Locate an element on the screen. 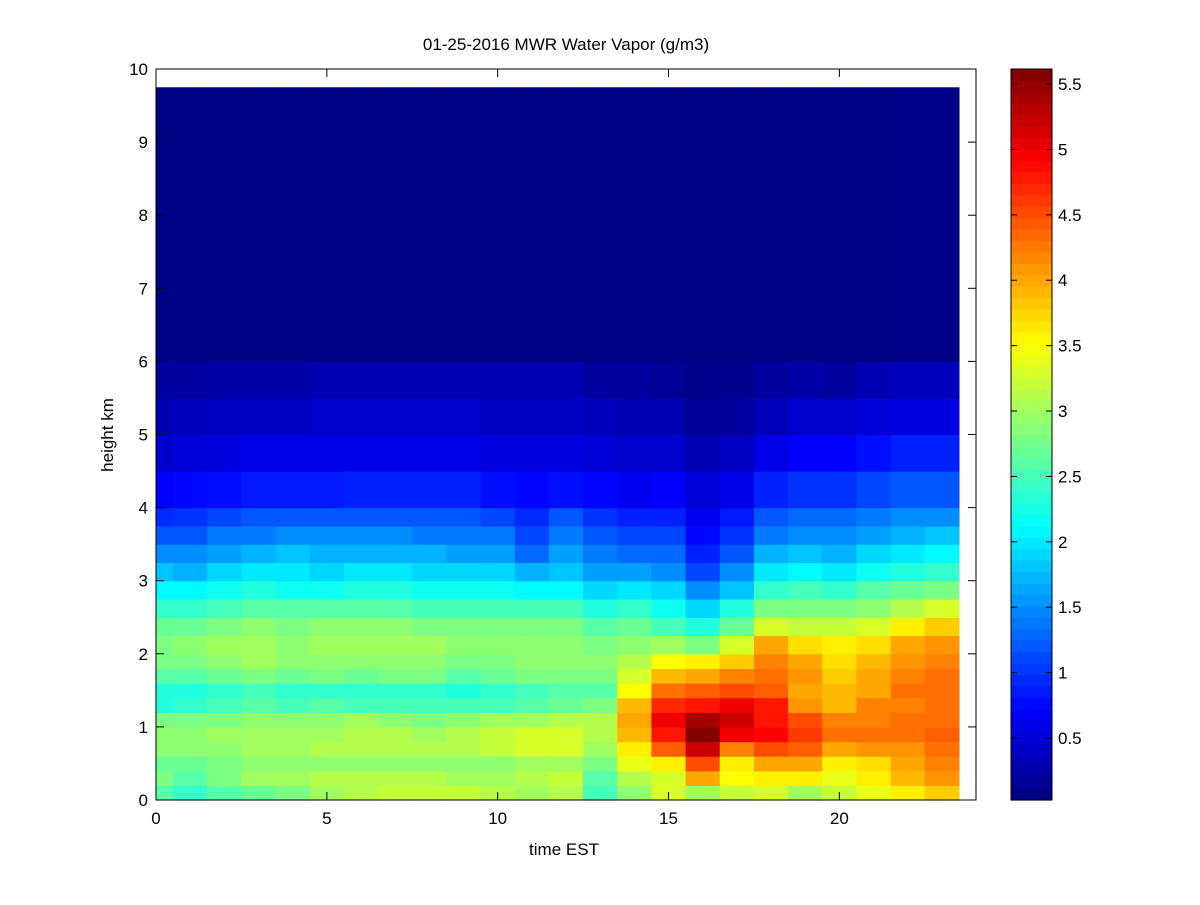 This screenshot has height=905, width=1200. y-tick-label: 0 is located at coordinates (143, 800).